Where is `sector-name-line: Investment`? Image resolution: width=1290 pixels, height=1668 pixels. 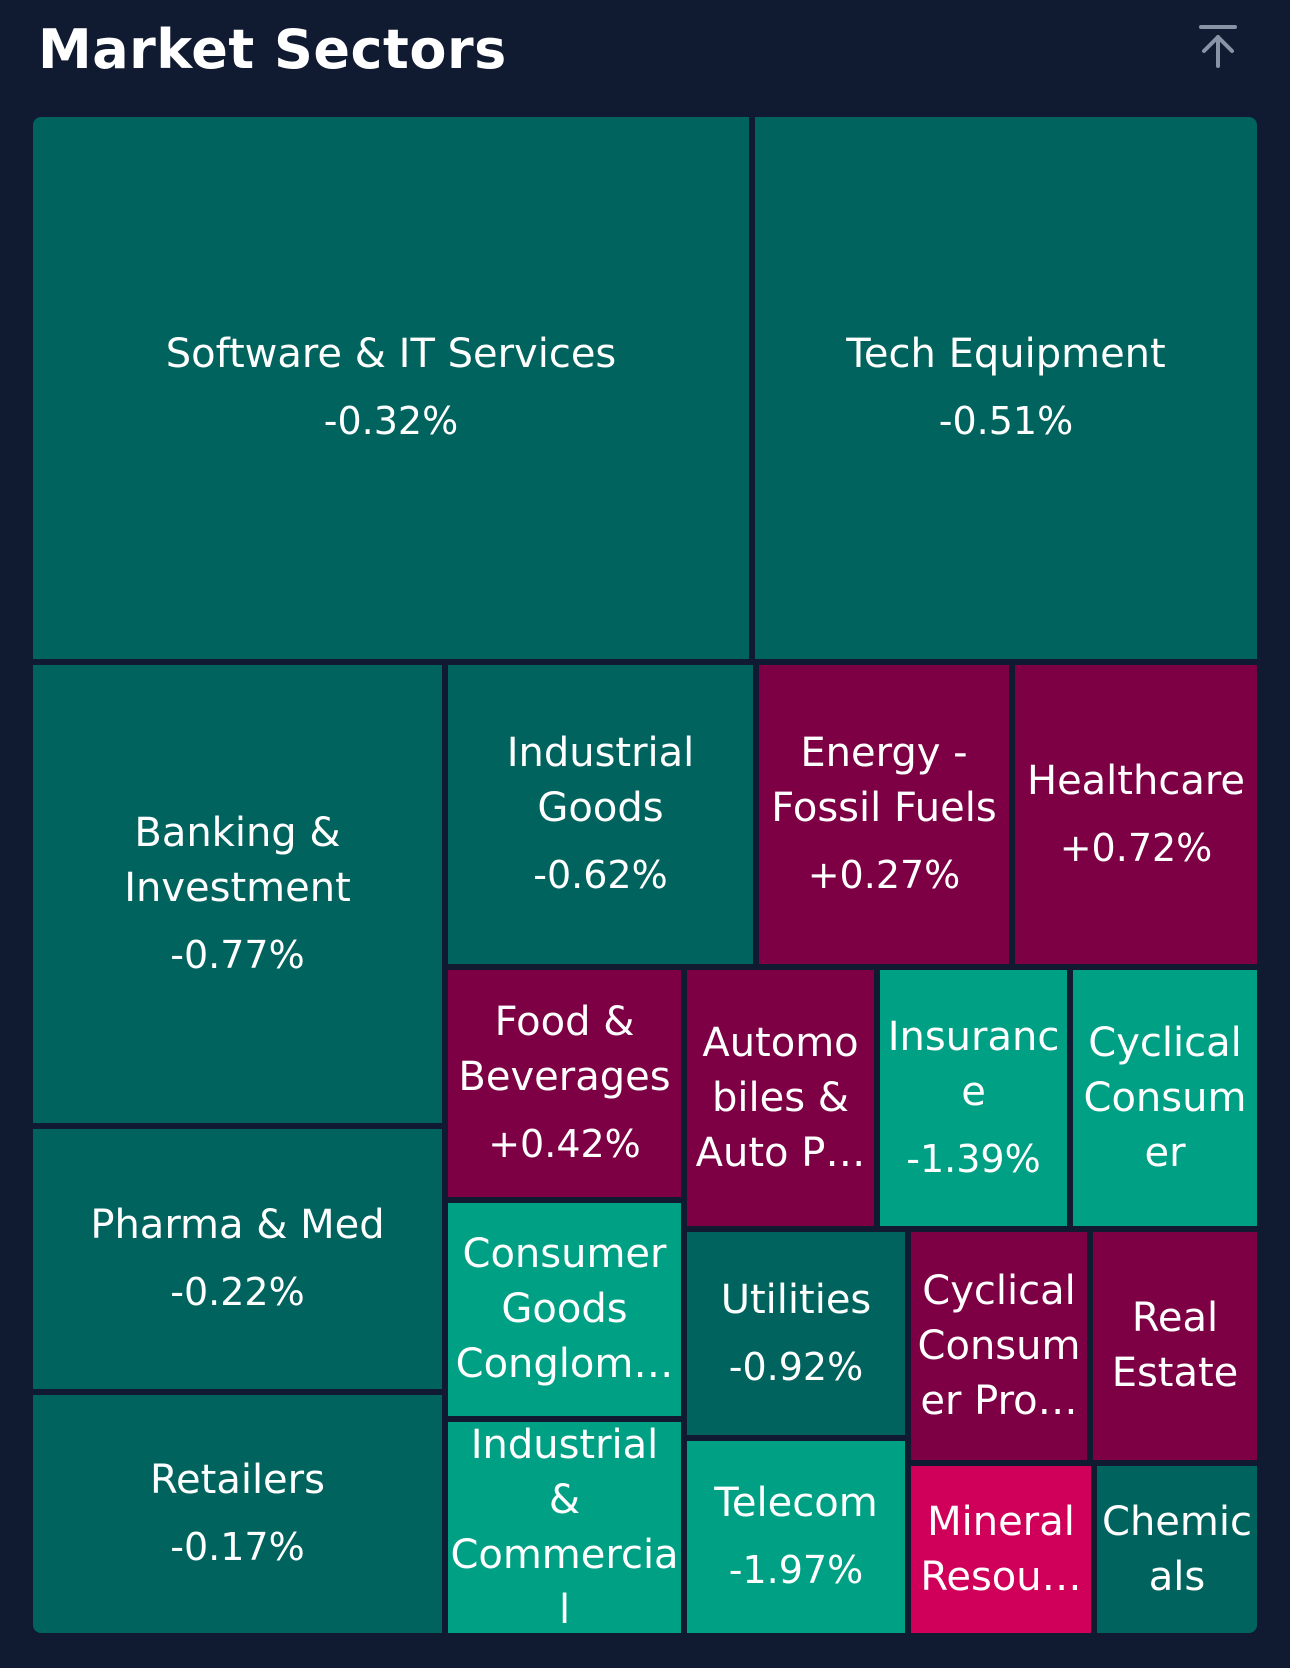 sector-name-line: Investment is located at coordinates (237, 887).